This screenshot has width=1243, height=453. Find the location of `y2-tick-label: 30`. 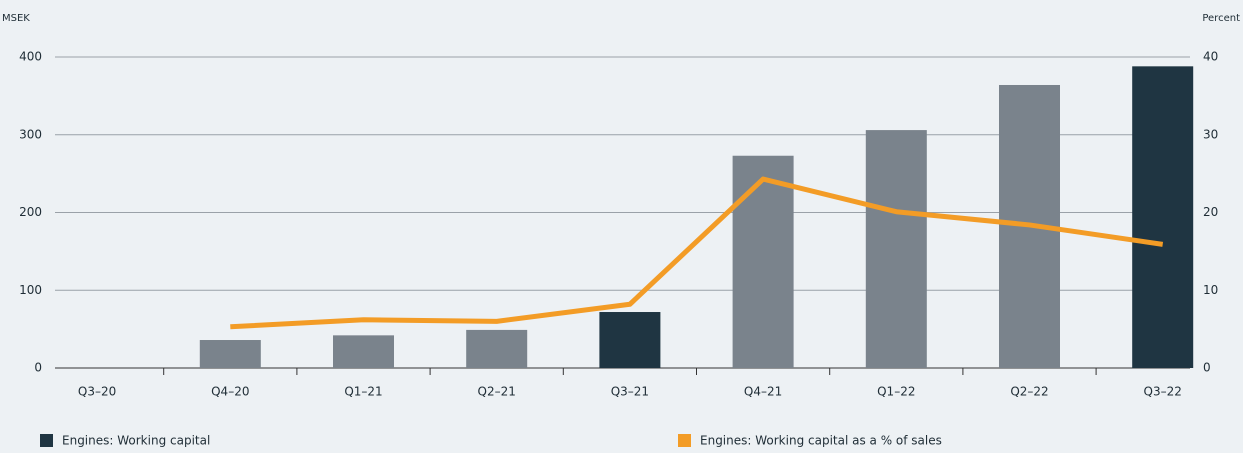

y2-tick-label: 30 is located at coordinates (1210, 134).